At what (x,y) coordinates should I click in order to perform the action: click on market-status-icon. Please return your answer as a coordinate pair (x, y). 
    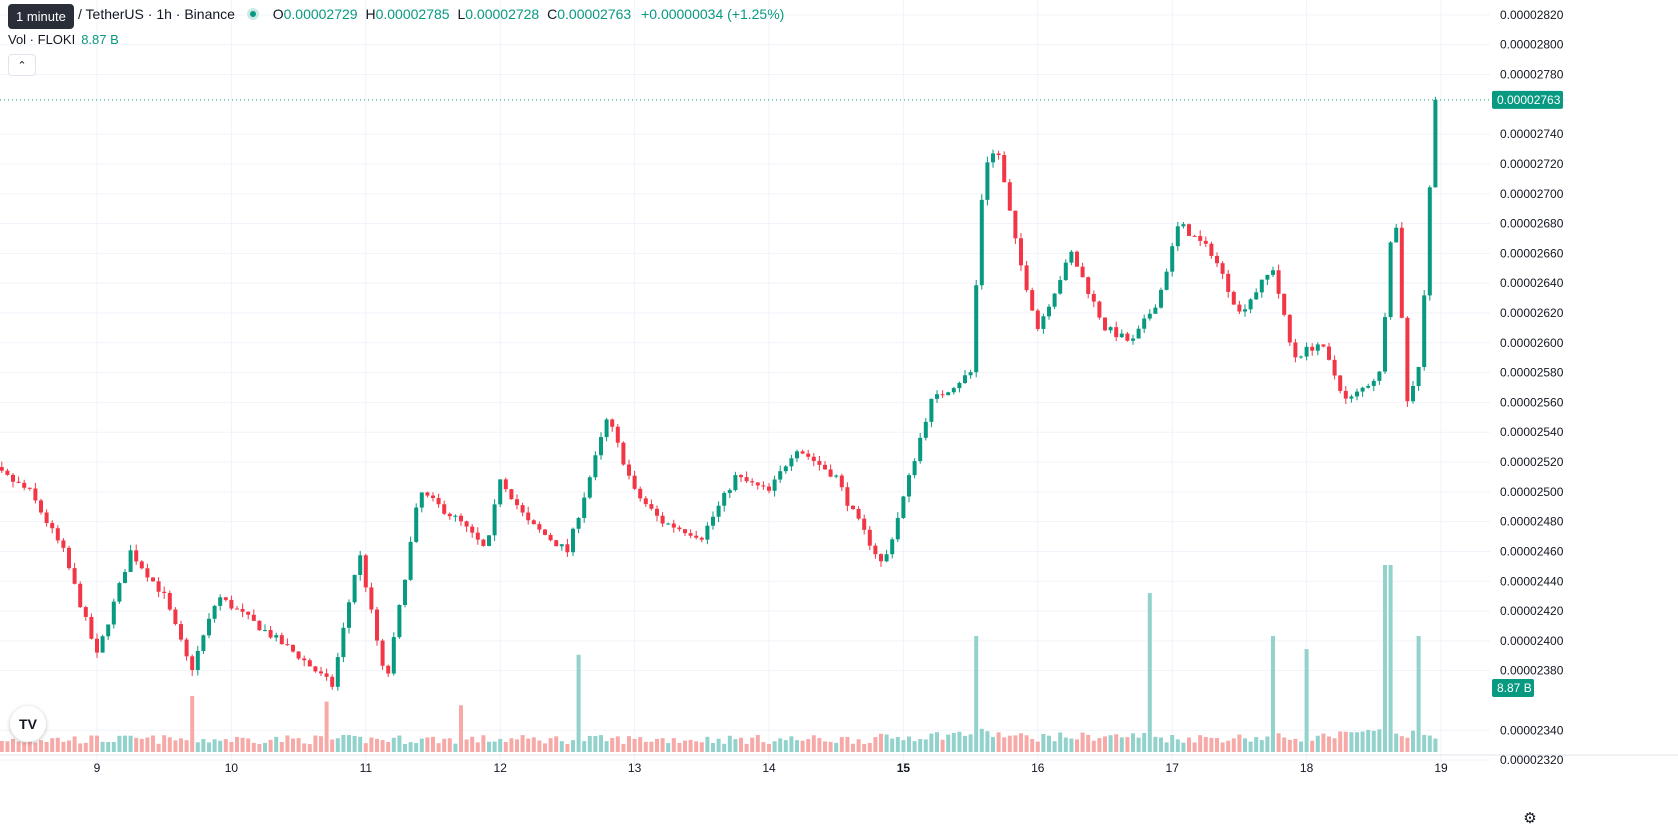
    Looking at the image, I should click on (252, 14).